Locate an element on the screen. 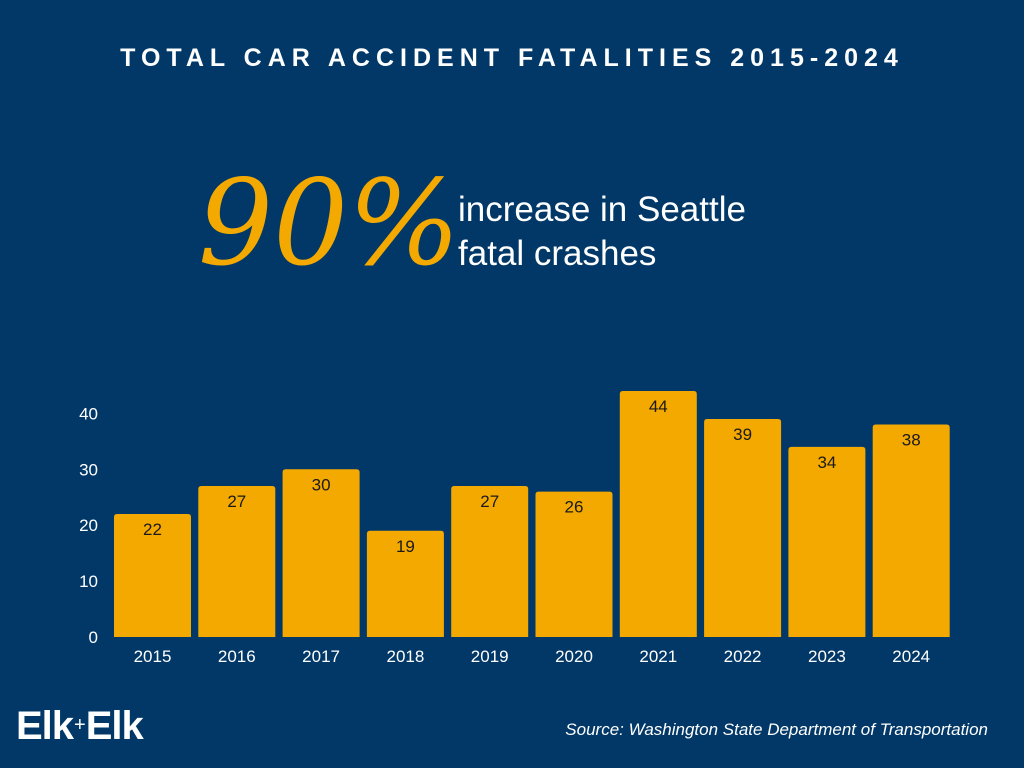 This screenshot has width=1024, height=768. bar-value-label: 22 is located at coordinates (152, 529).